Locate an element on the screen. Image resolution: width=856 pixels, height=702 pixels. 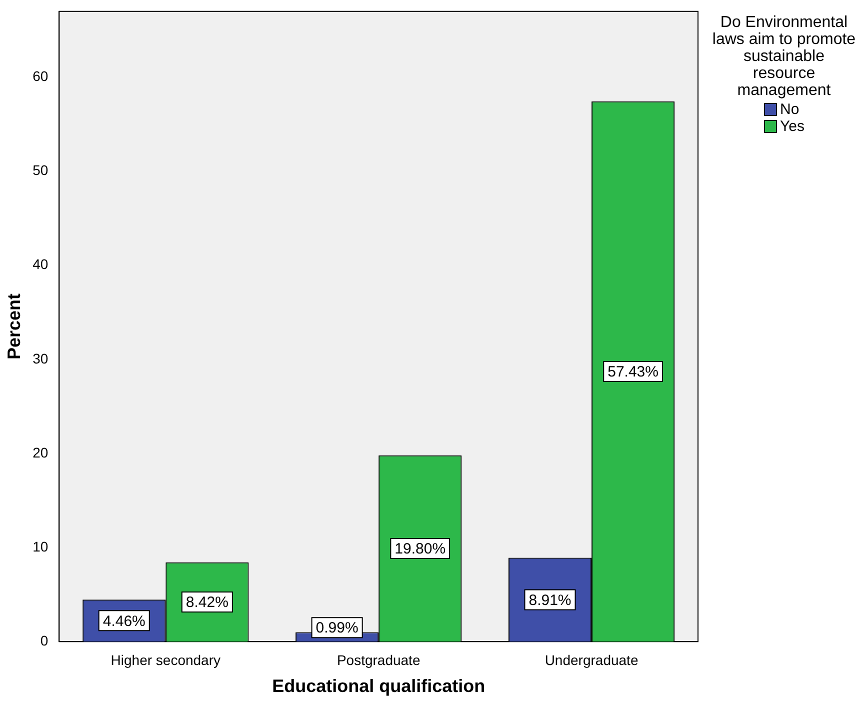
data-label: 4.46% is located at coordinates (124, 621).